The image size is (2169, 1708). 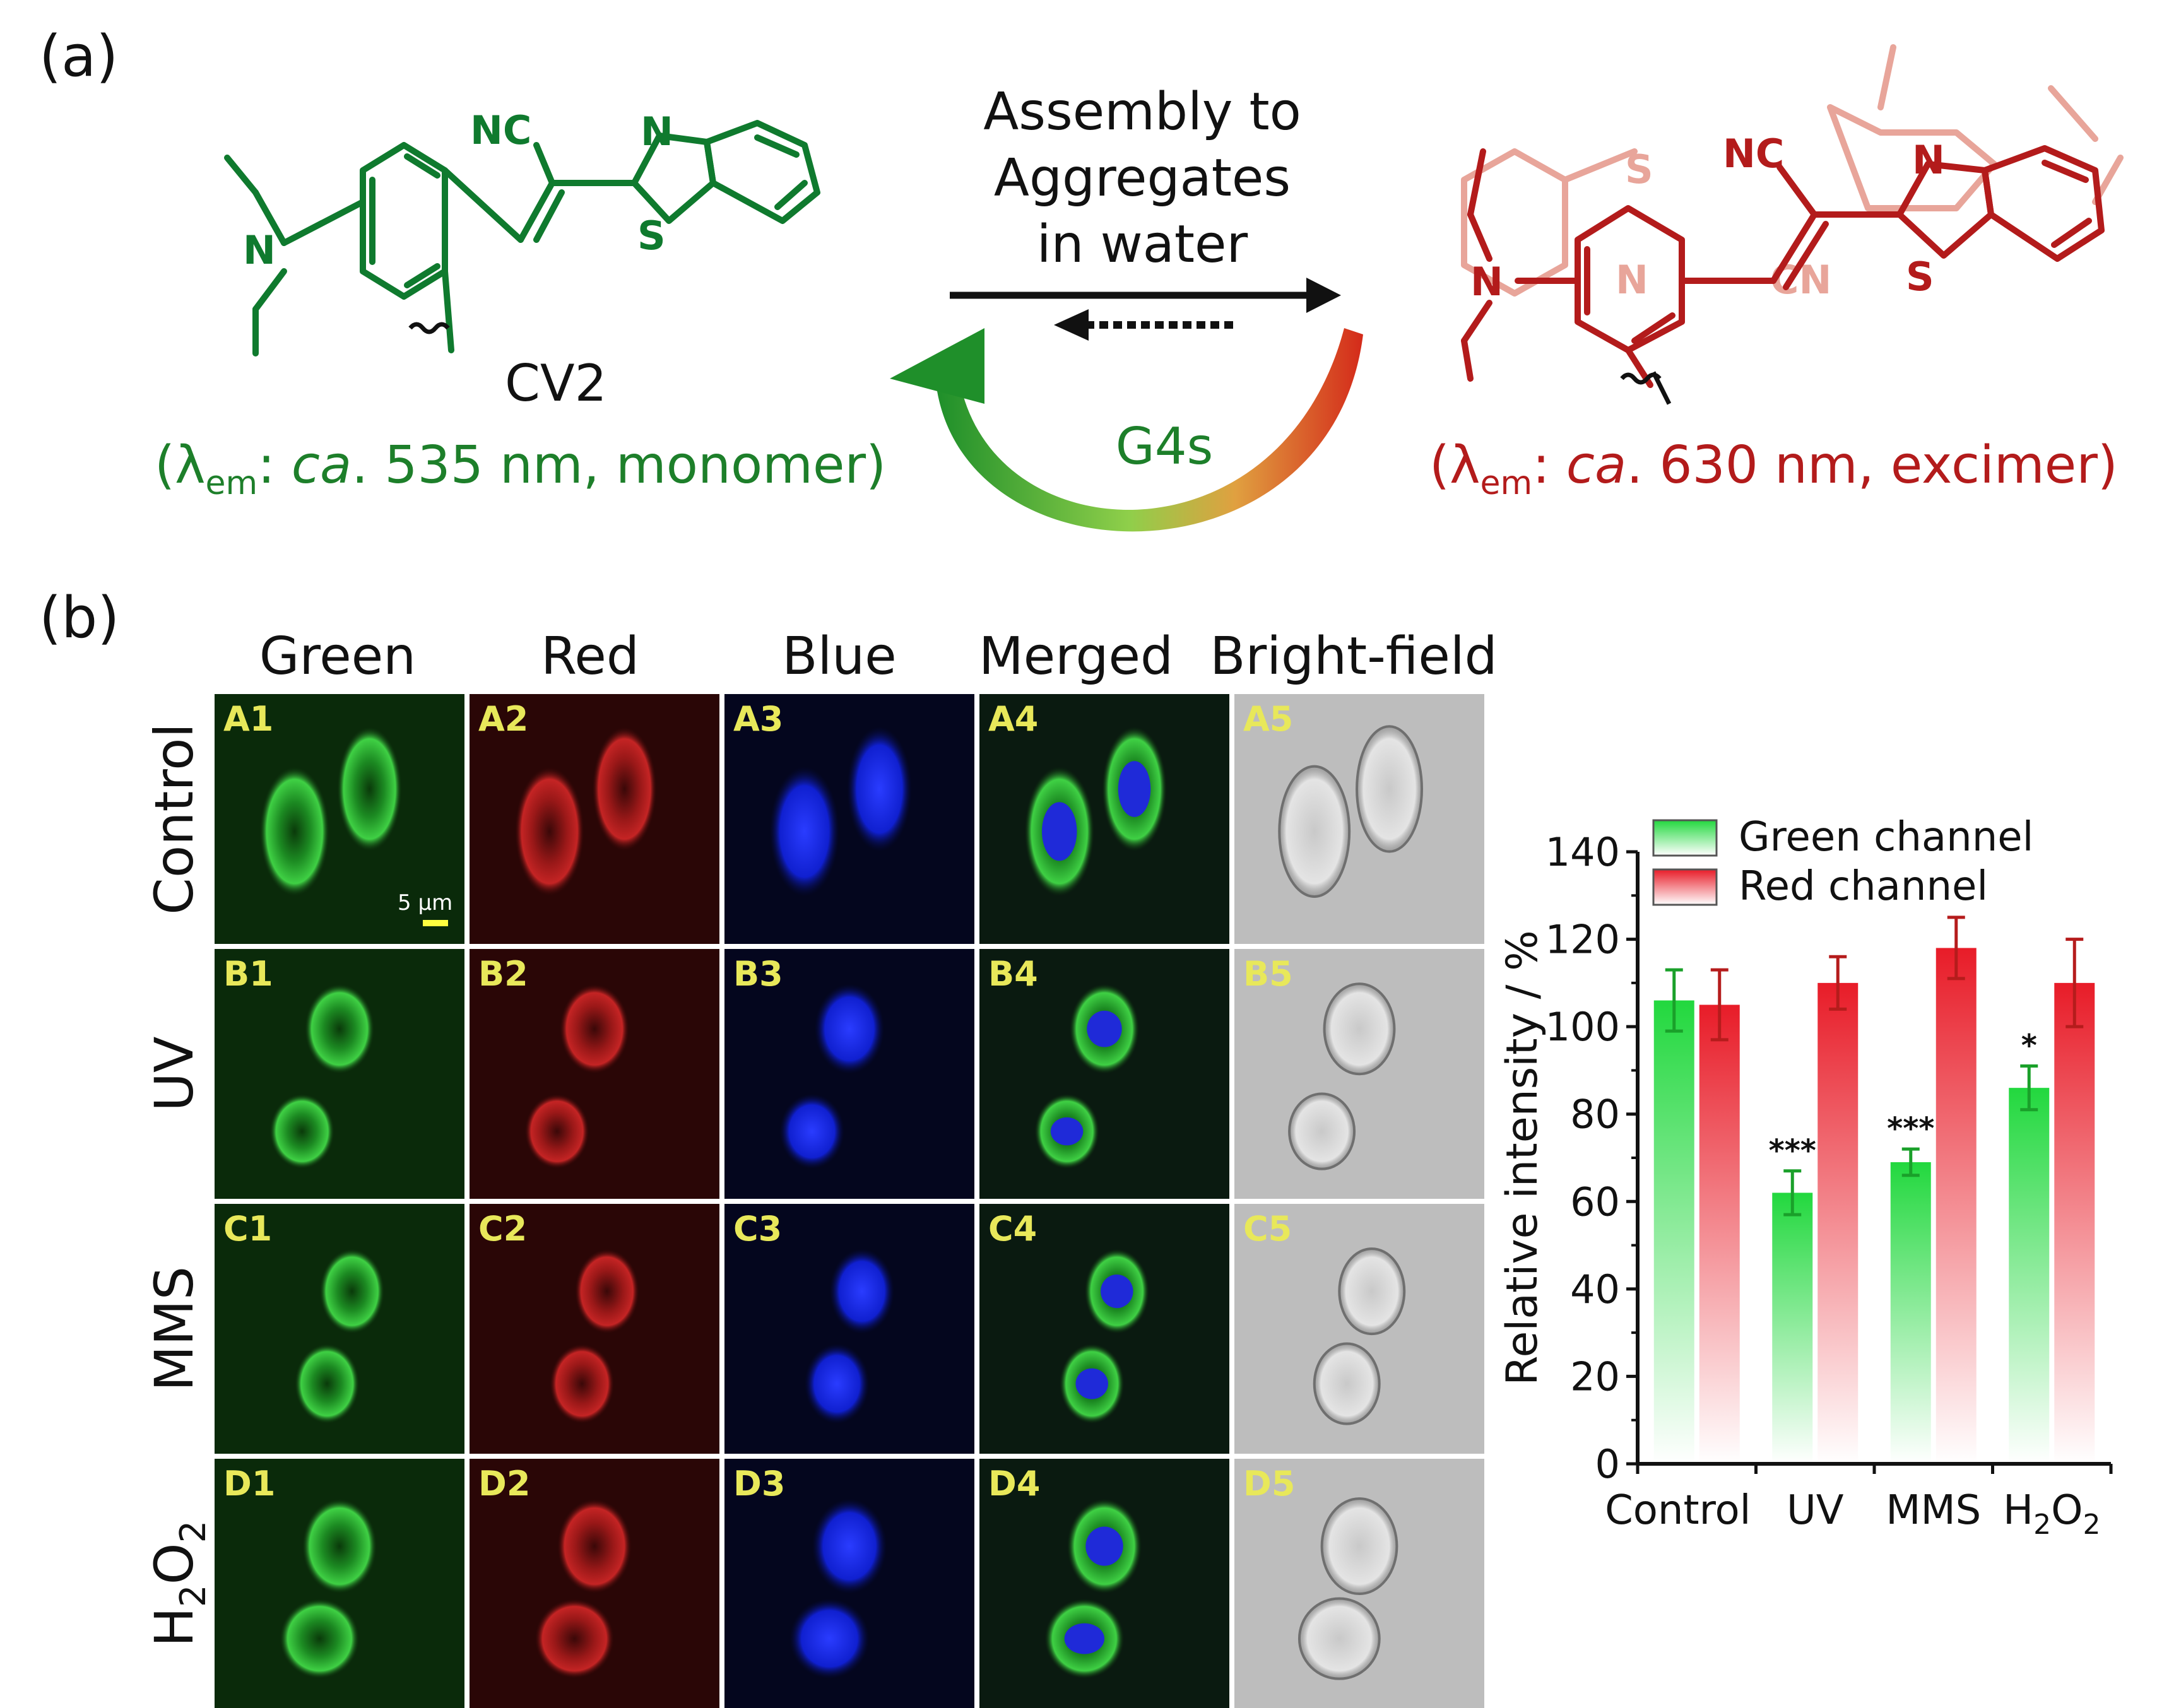 I want to click on row-label: H2O2, so click(x=178, y=1584).